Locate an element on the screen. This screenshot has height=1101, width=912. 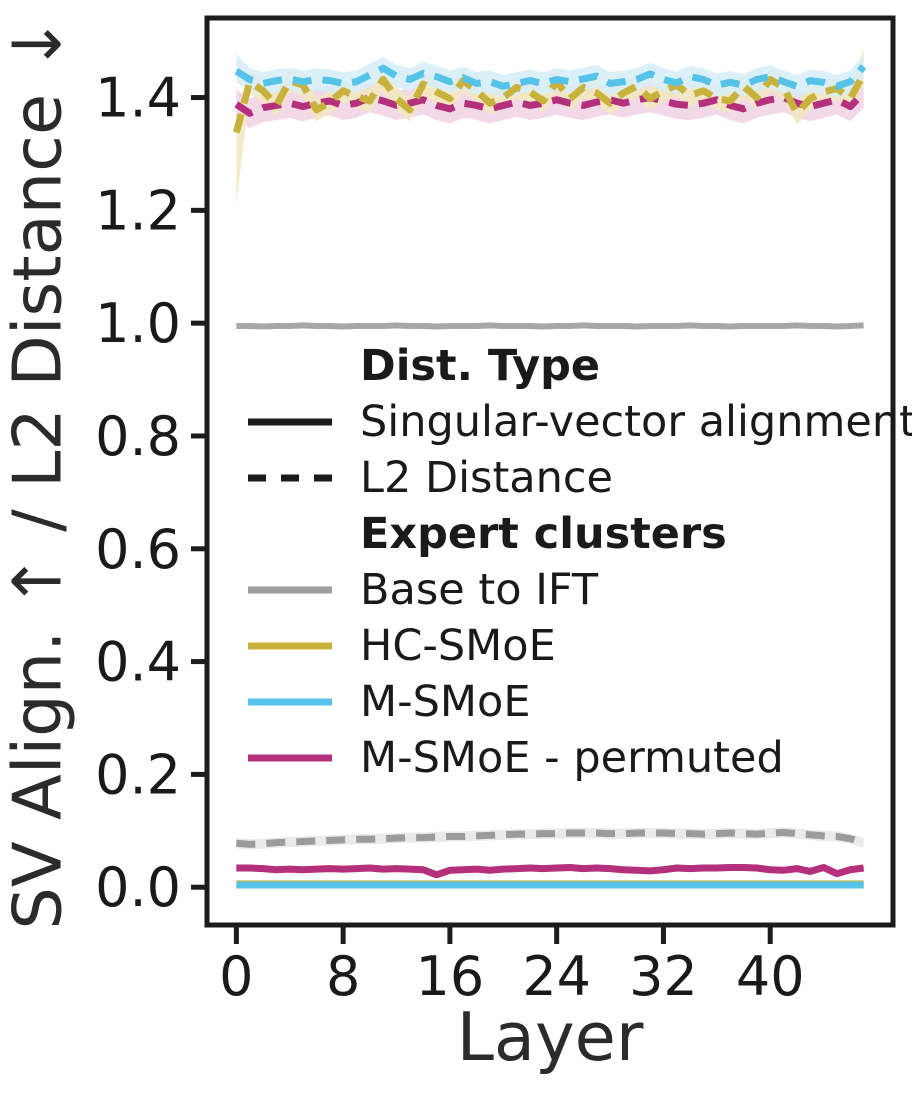
dashed-line-swatch-icon is located at coordinates (290, 478).